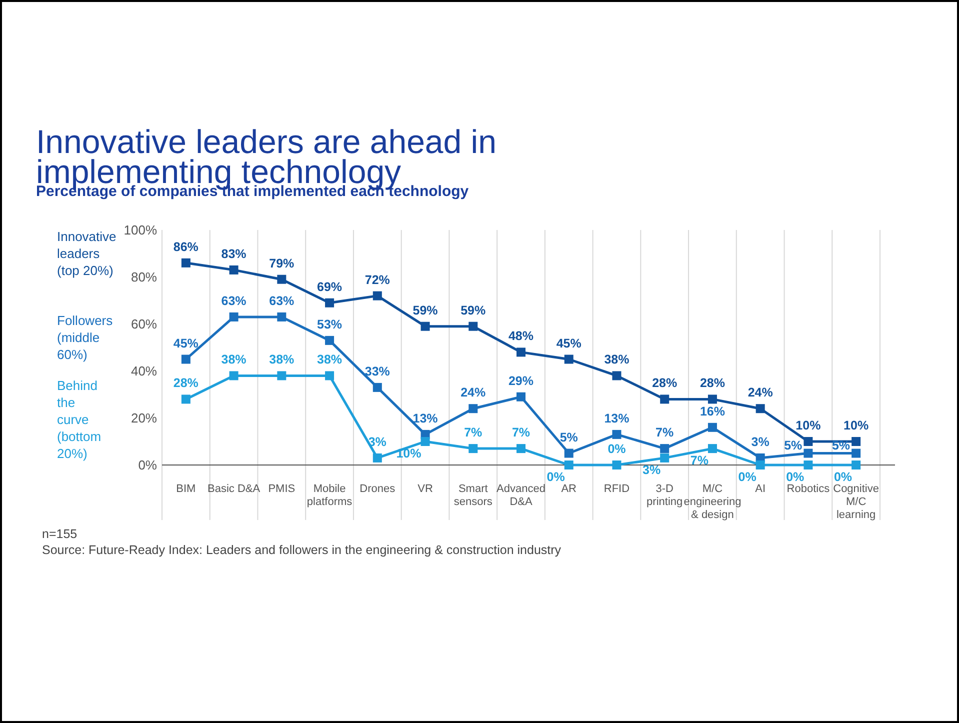 The width and height of the screenshot is (959, 723). What do you see at coordinates (141, 230) in the screenshot?
I see `y-tick-label: 100%` at bounding box center [141, 230].